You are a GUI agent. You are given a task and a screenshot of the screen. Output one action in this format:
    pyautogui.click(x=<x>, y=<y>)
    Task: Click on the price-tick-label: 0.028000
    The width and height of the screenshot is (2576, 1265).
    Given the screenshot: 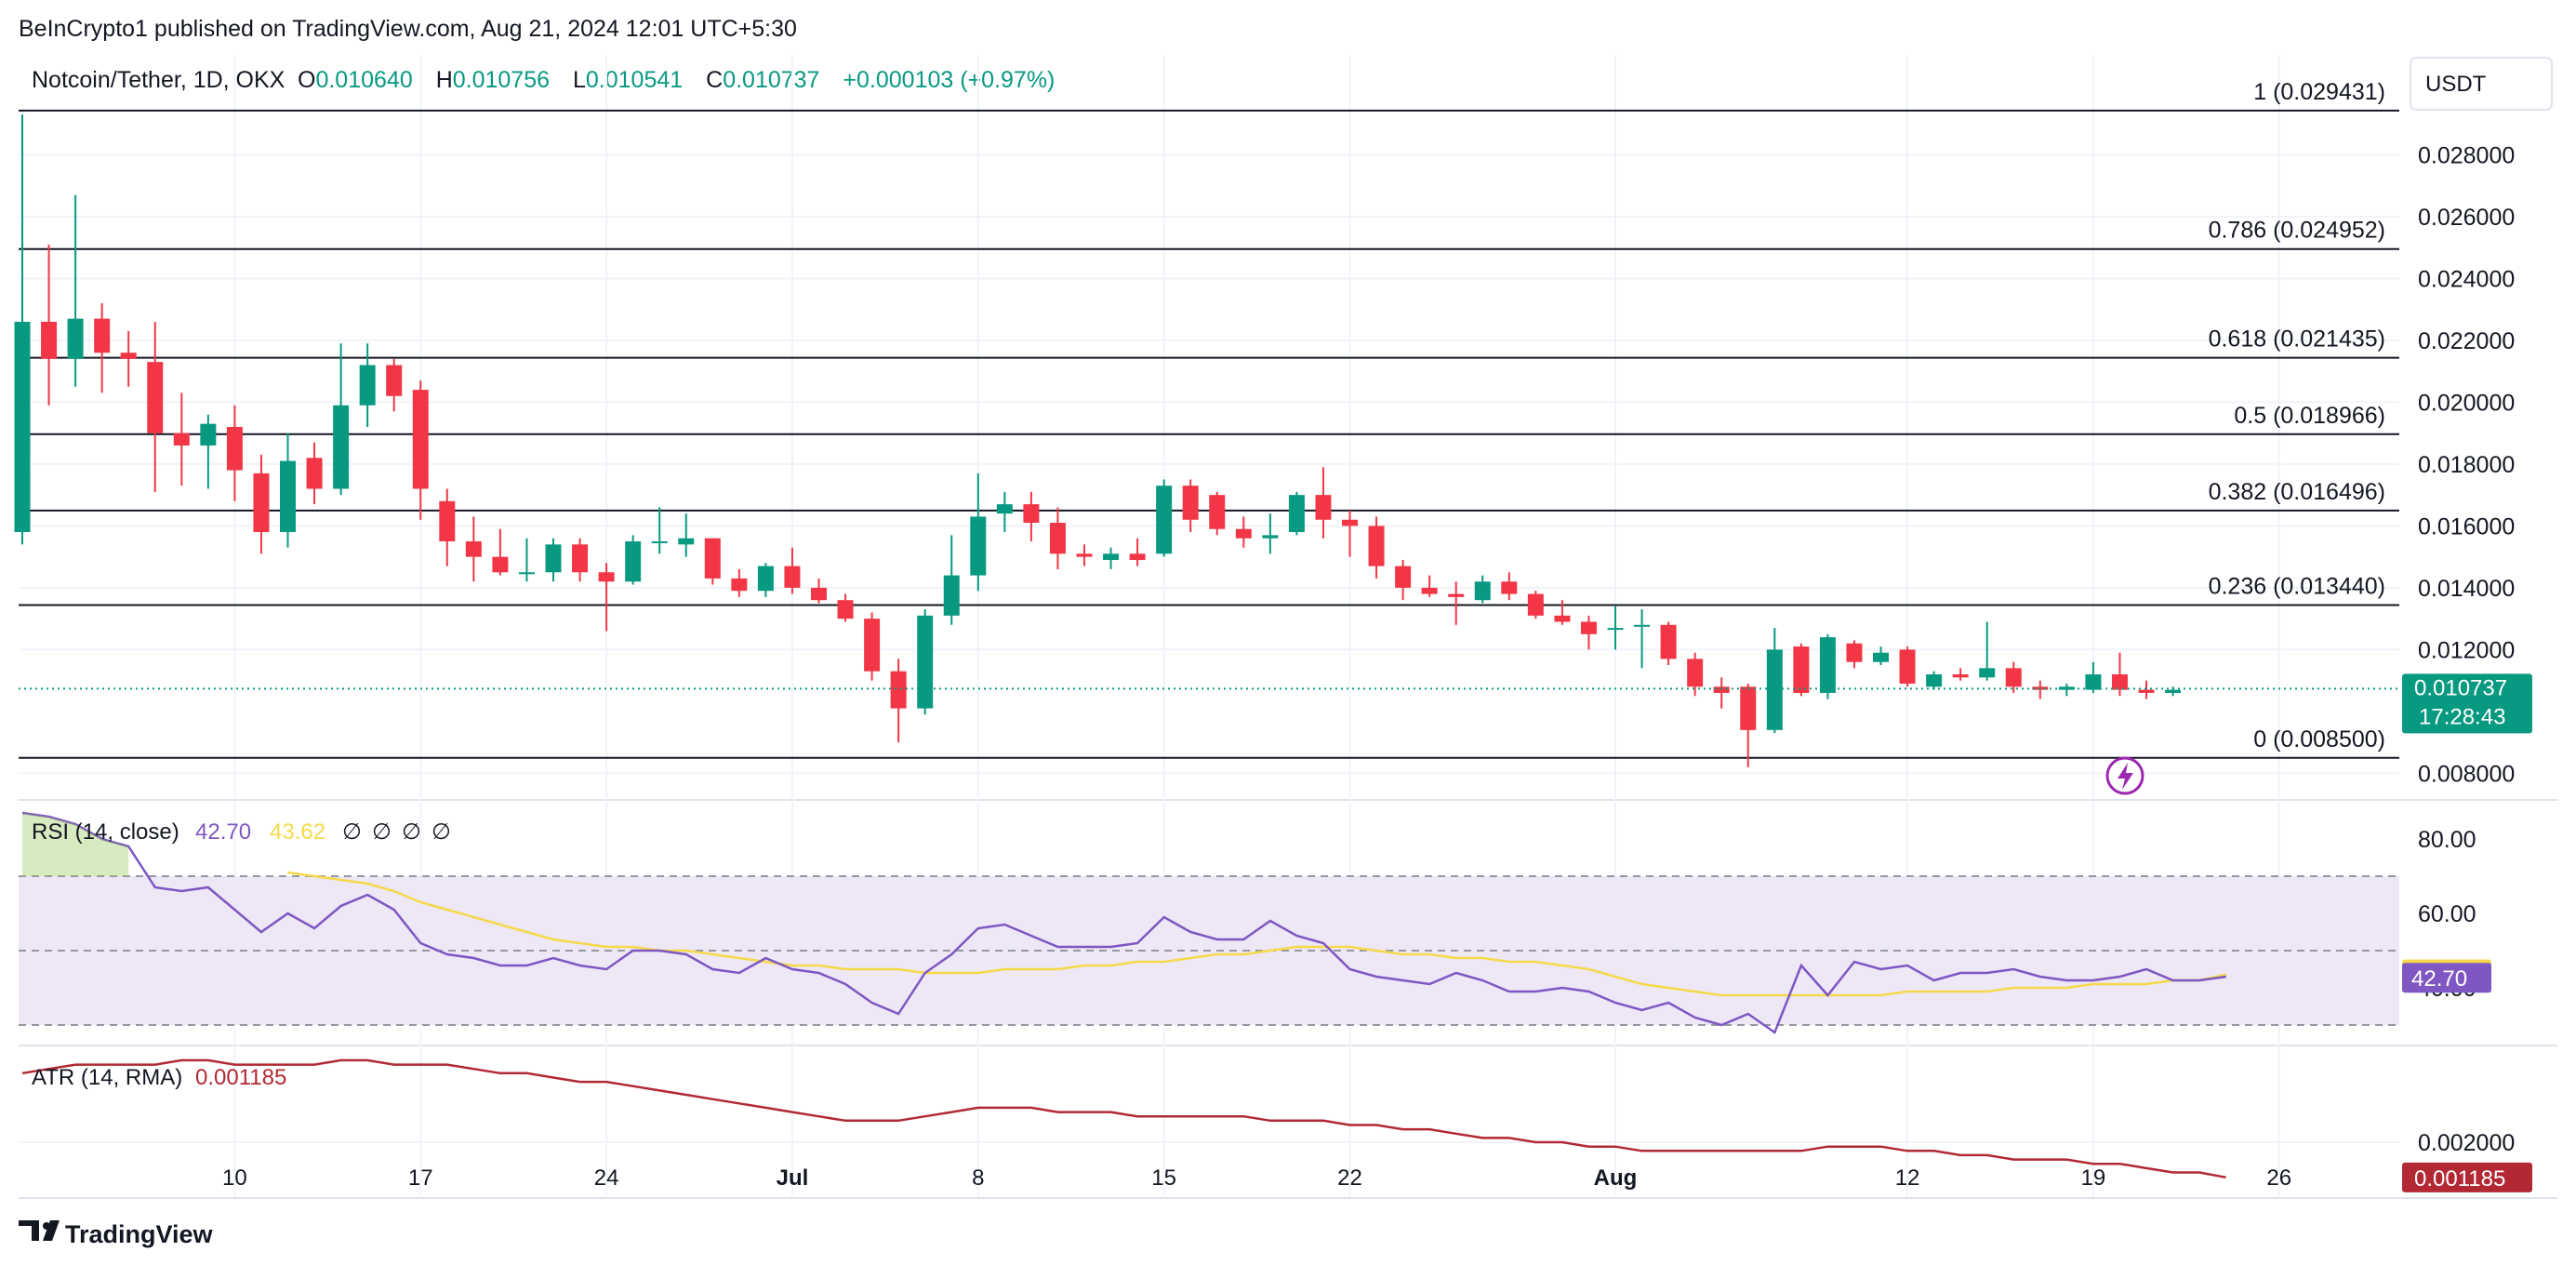 What is the action you would take?
    pyautogui.click(x=2466, y=155)
    